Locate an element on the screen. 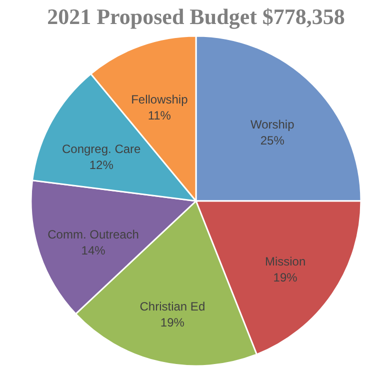 This screenshot has height=371, width=387. data-label: 25% is located at coordinates (272, 141).